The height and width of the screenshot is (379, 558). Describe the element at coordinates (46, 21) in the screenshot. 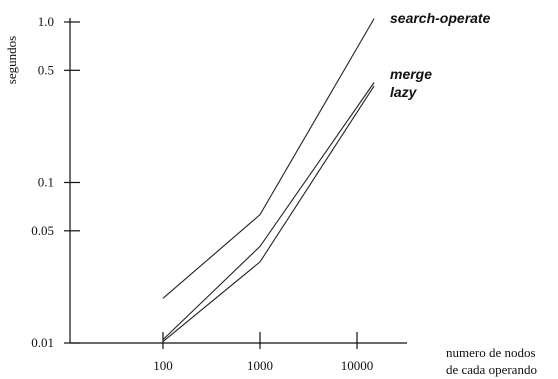

I see `y-tick-label: 1.0` at that location.